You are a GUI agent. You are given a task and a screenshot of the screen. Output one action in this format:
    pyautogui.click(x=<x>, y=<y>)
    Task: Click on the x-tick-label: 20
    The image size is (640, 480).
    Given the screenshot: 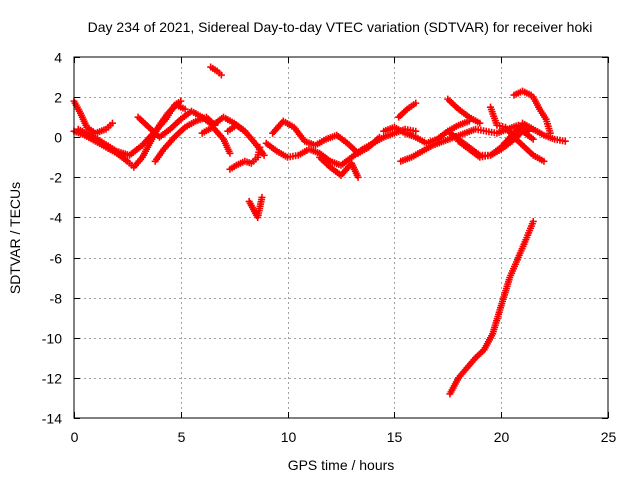 What is the action you would take?
    pyautogui.click(x=502, y=437)
    